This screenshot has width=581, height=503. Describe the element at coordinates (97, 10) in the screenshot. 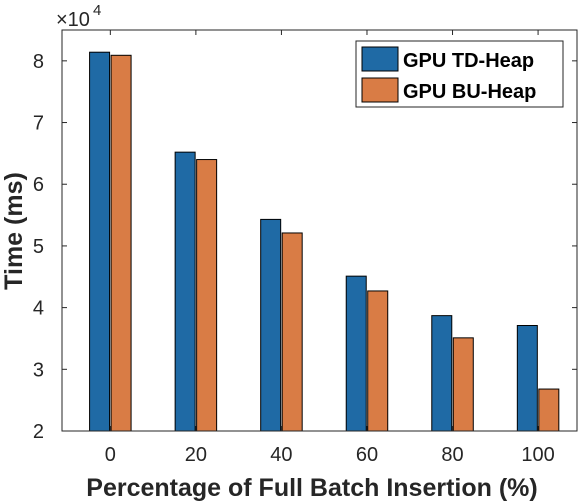

I see `y-multiplier-exponent: 4` at that location.